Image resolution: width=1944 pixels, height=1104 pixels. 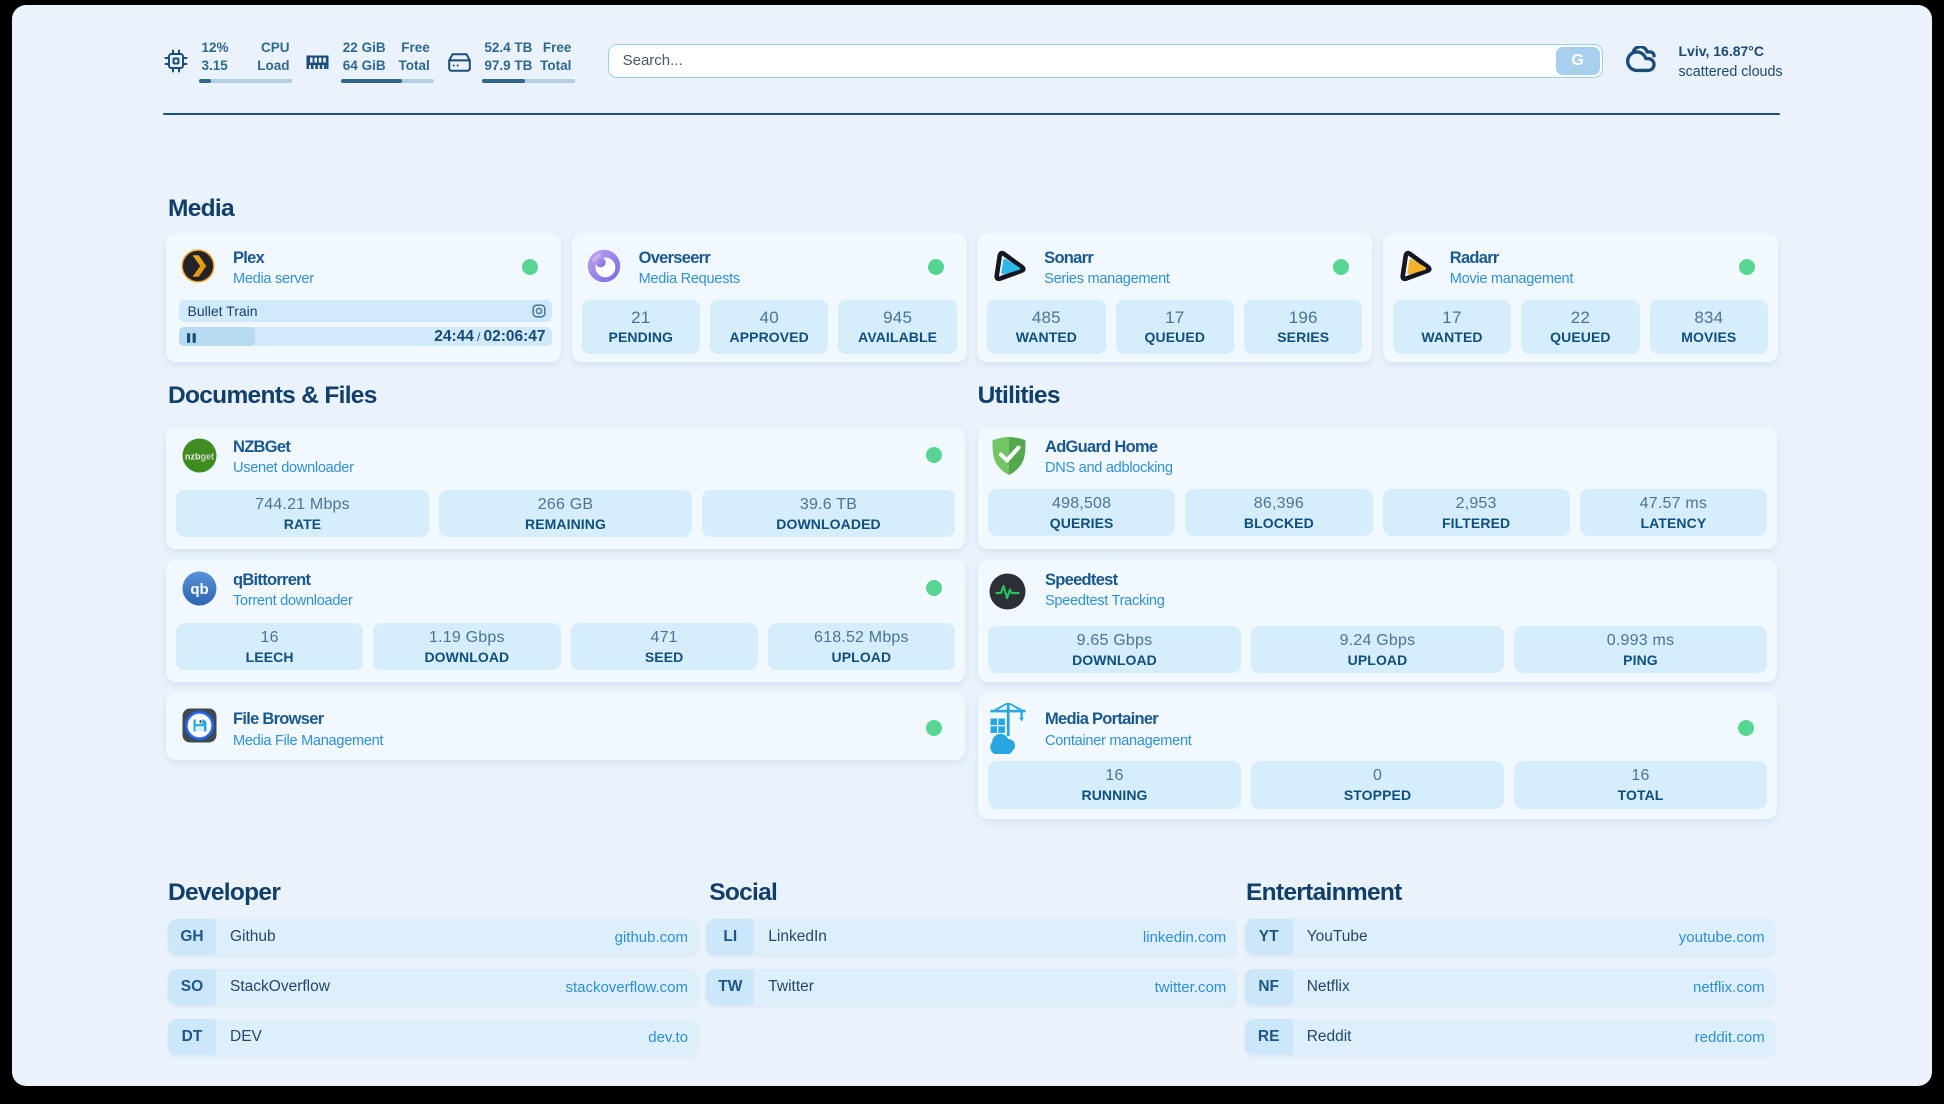 What do you see at coordinates (199, 456) in the screenshot?
I see `svg-text: nzbget` at bounding box center [199, 456].